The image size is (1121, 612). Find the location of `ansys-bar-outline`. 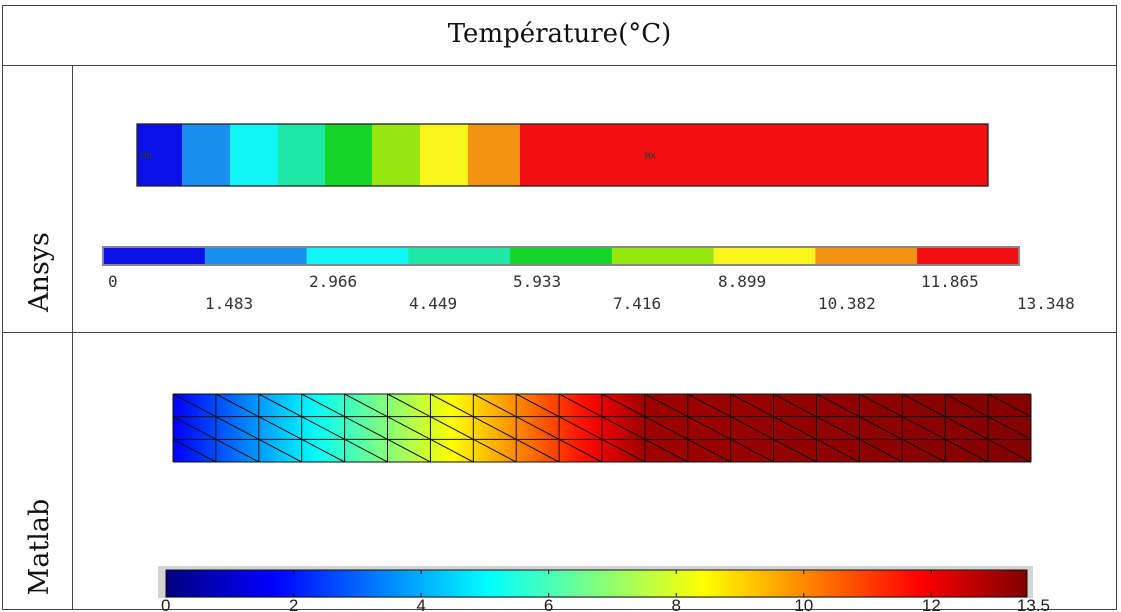

ansys-bar-outline is located at coordinates (562, 155).